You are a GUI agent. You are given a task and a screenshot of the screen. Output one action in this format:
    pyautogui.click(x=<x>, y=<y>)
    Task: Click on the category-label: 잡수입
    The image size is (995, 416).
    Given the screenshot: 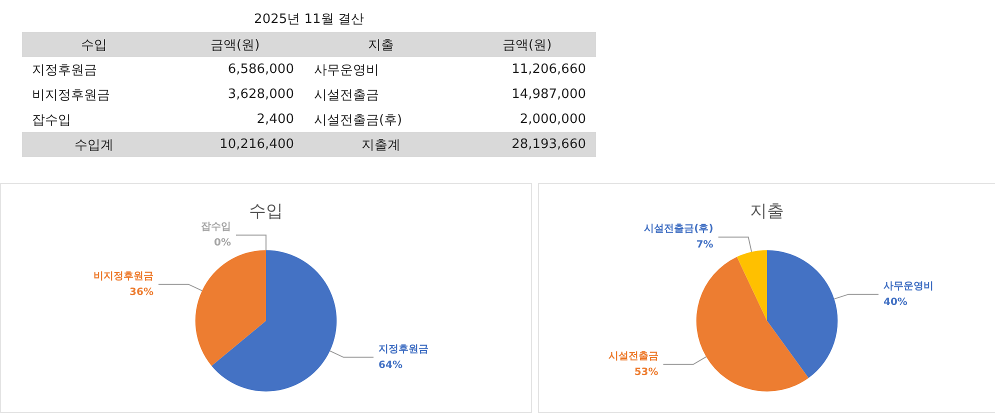 What is the action you would take?
    pyautogui.click(x=216, y=227)
    